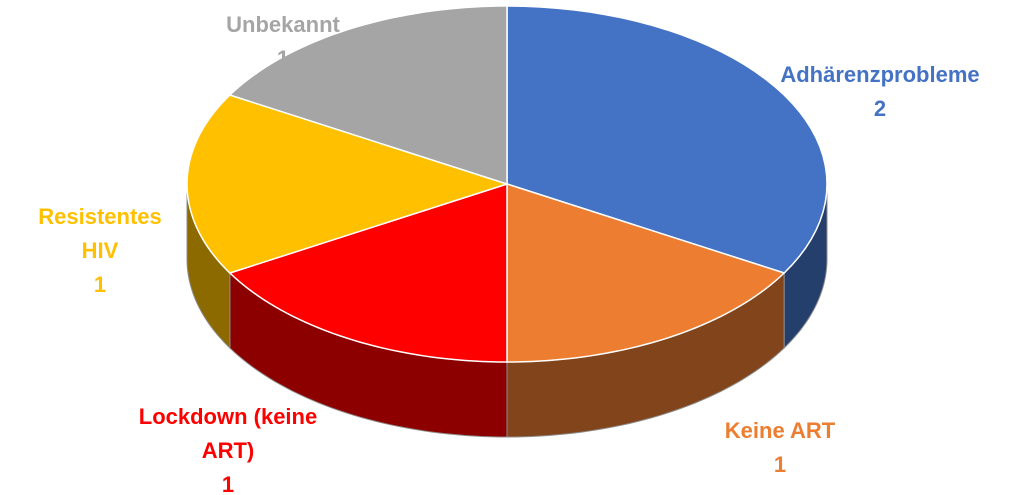 This screenshot has height=495, width=1019. I want to click on data-label: Keine ART 1, so click(780, 448).